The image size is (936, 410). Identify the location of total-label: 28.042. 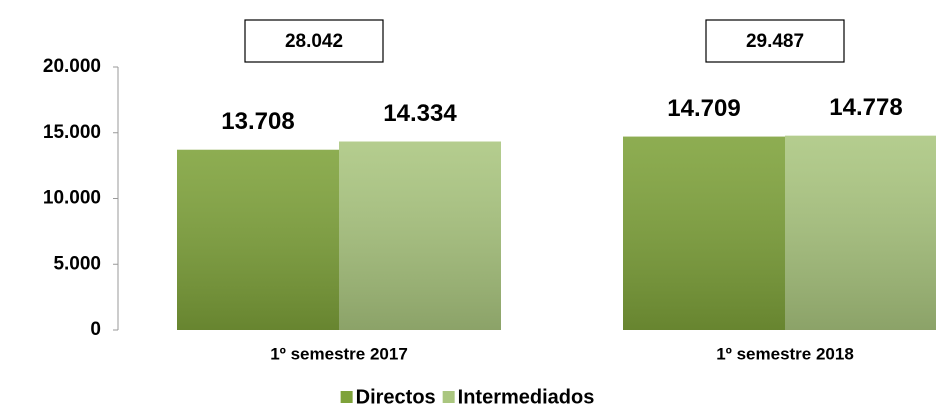
(314, 41).